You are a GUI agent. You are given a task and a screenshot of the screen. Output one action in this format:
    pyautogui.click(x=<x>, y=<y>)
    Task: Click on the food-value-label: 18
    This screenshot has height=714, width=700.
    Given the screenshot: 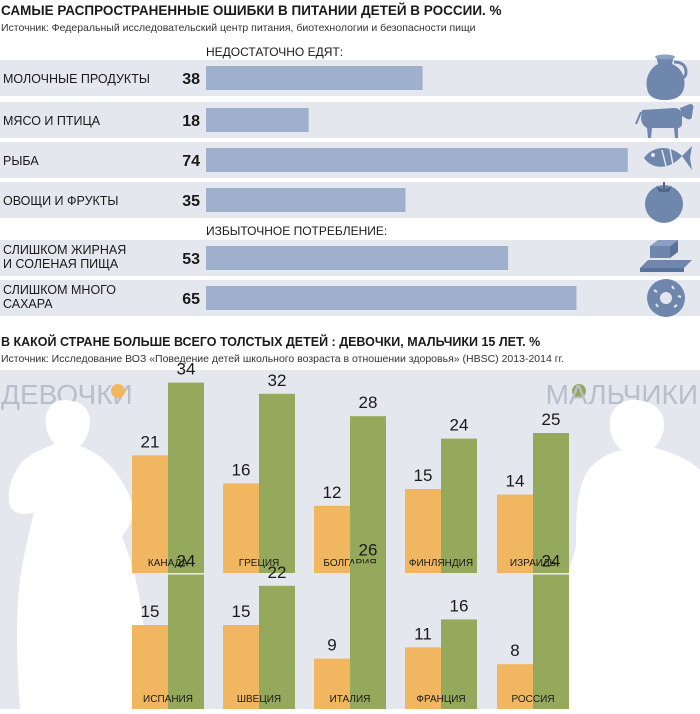 What is the action you would take?
    pyautogui.click(x=191, y=121)
    